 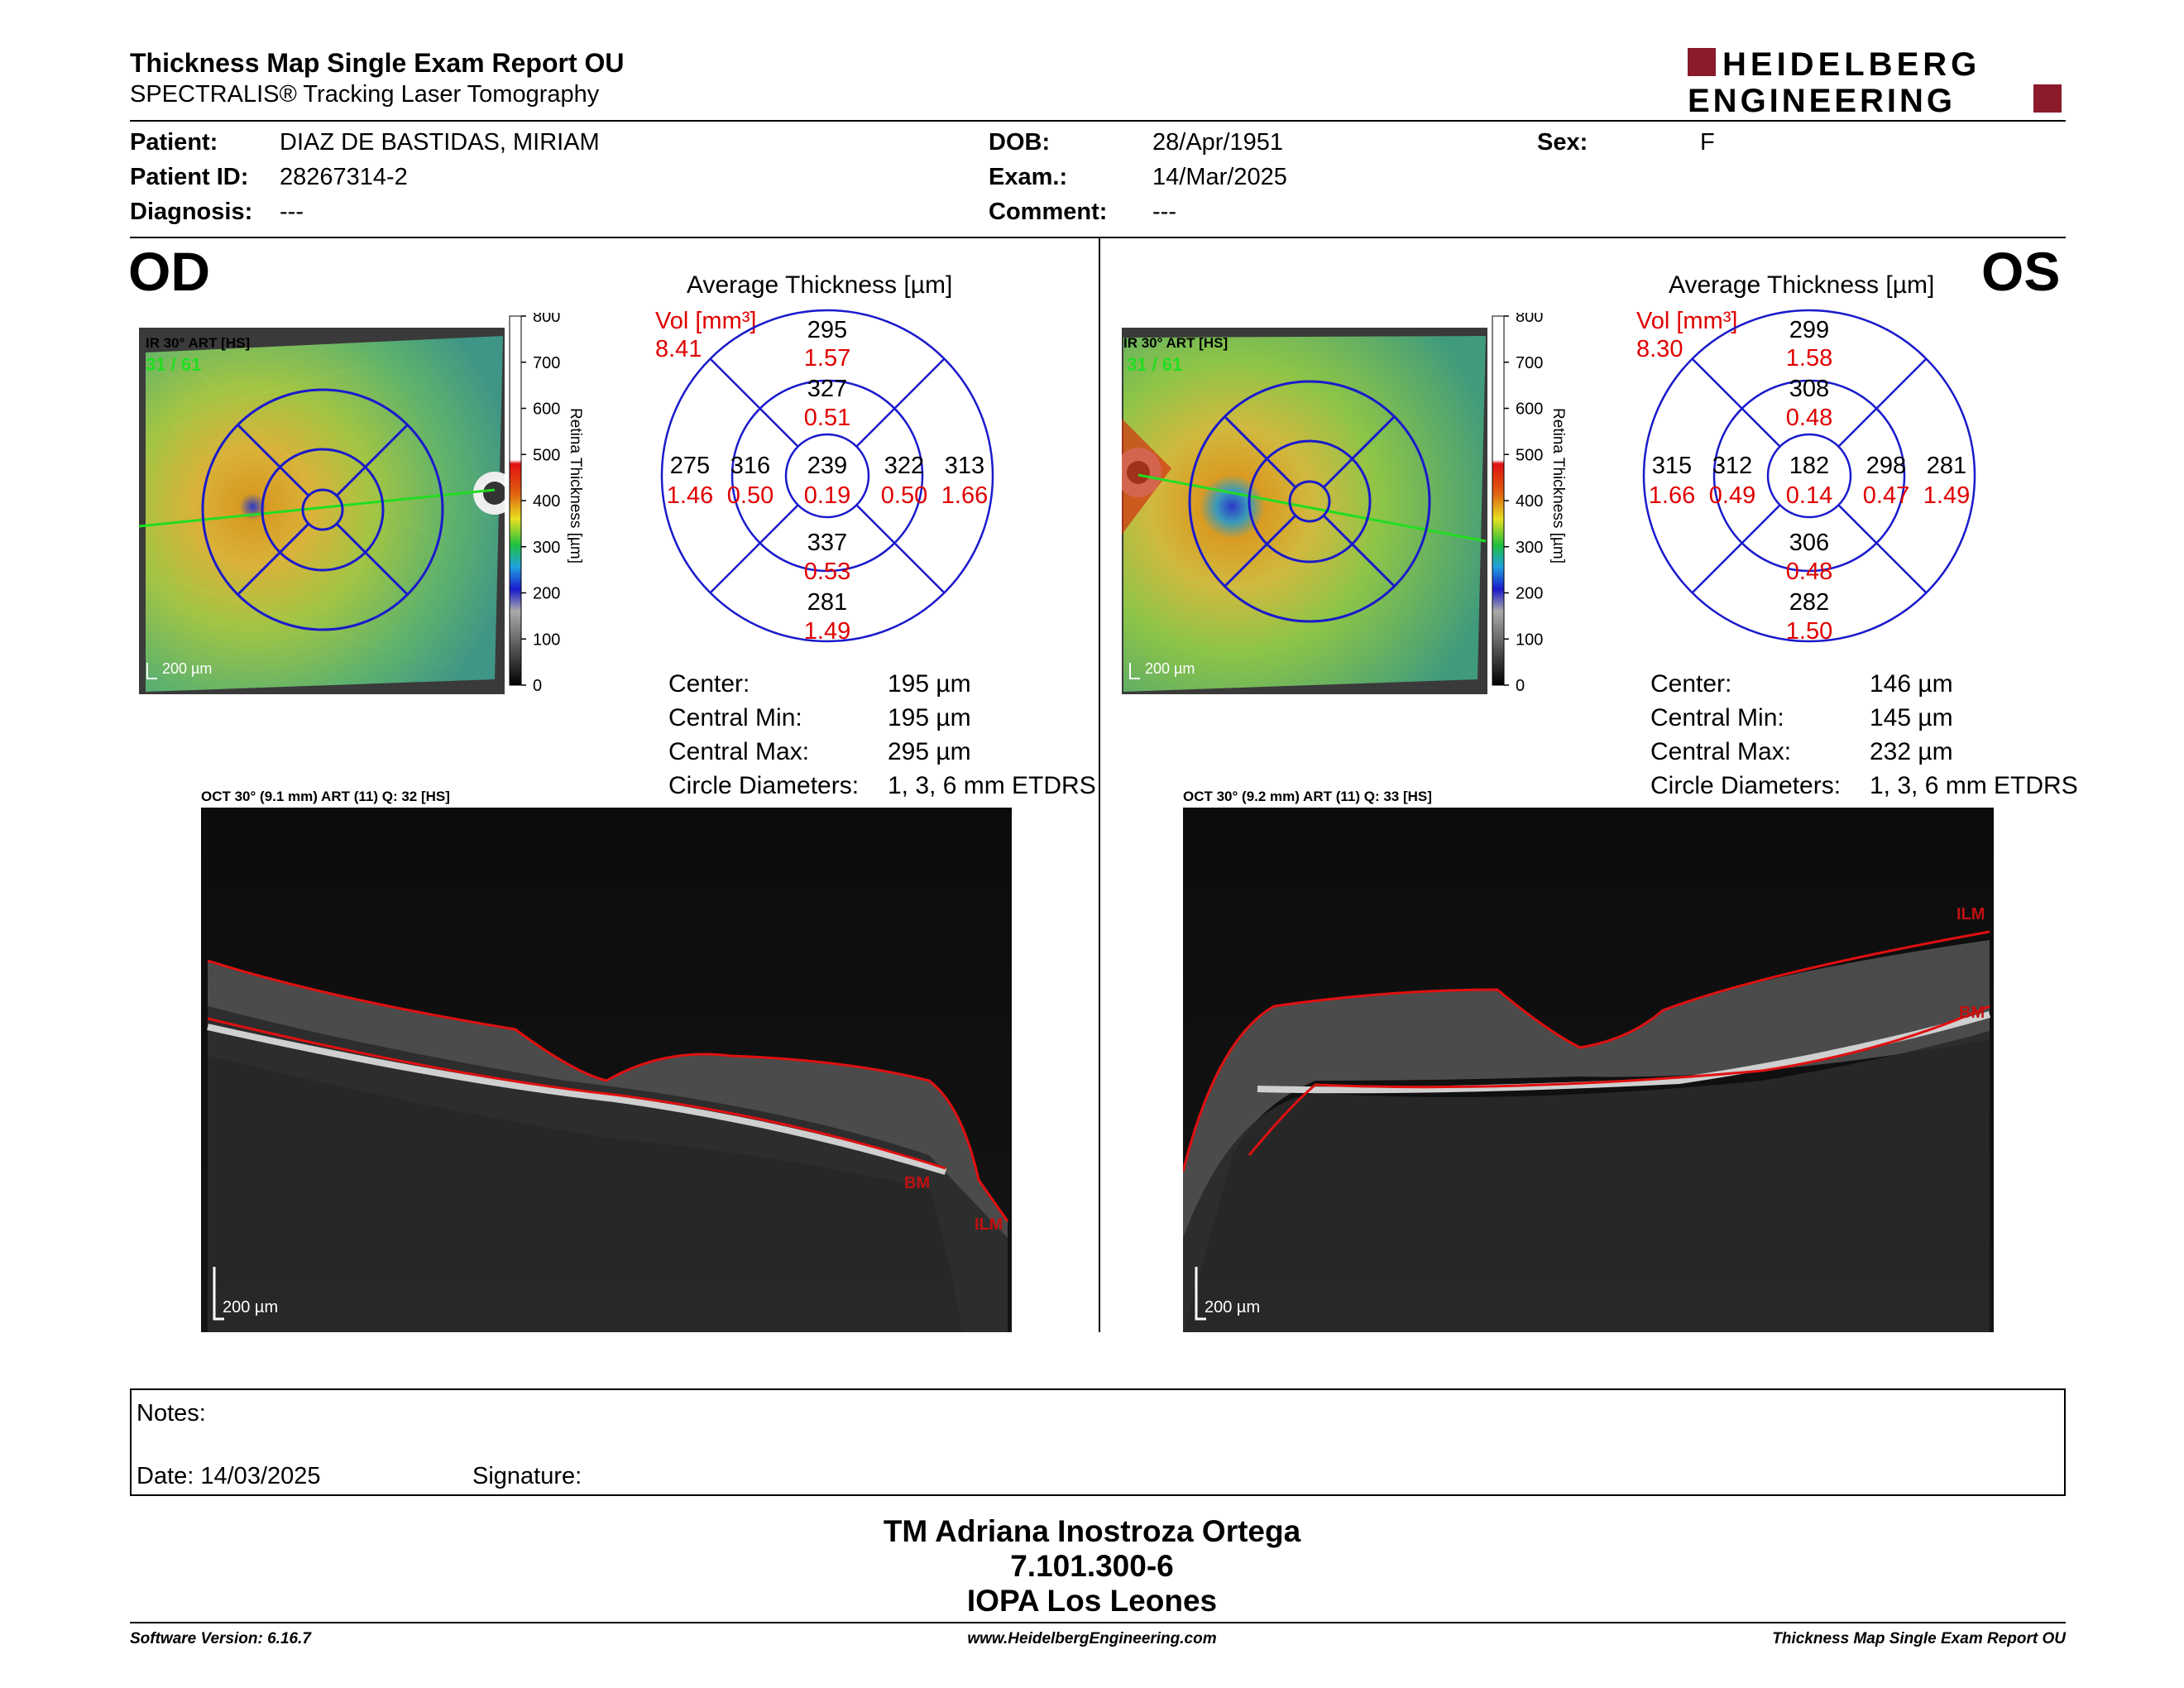 I want to click on patient-id-label: Patient ID:, so click(x=189, y=177).